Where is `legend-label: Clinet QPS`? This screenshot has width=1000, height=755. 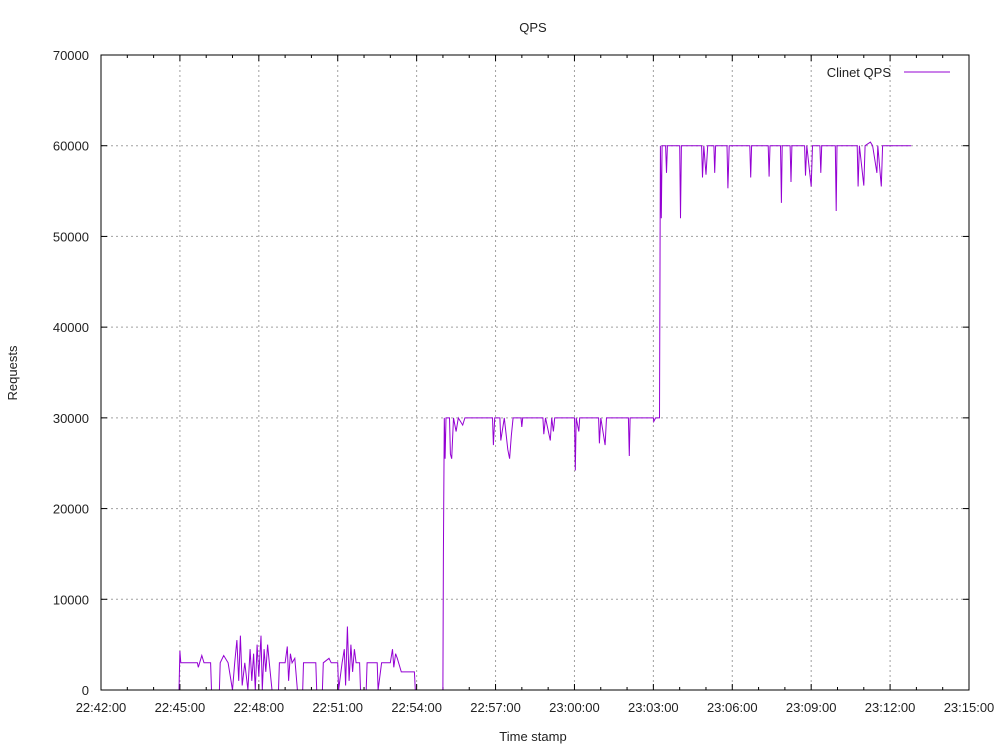
legend-label: Clinet QPS is located at coordinates (859, 72).